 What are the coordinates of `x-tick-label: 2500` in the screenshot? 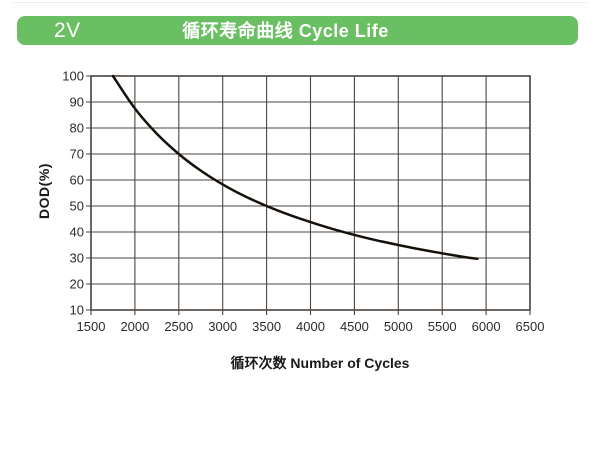 It's located at (178, 326).